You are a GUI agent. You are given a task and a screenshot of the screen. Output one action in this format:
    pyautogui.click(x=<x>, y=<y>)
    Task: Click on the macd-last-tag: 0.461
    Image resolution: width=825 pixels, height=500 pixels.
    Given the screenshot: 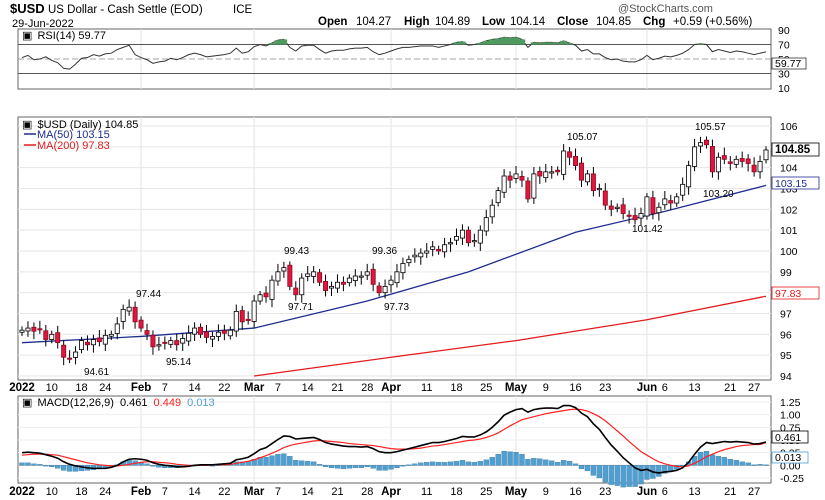 What is the action you would take?
    pyautogui.click(x=788, y=438)
    